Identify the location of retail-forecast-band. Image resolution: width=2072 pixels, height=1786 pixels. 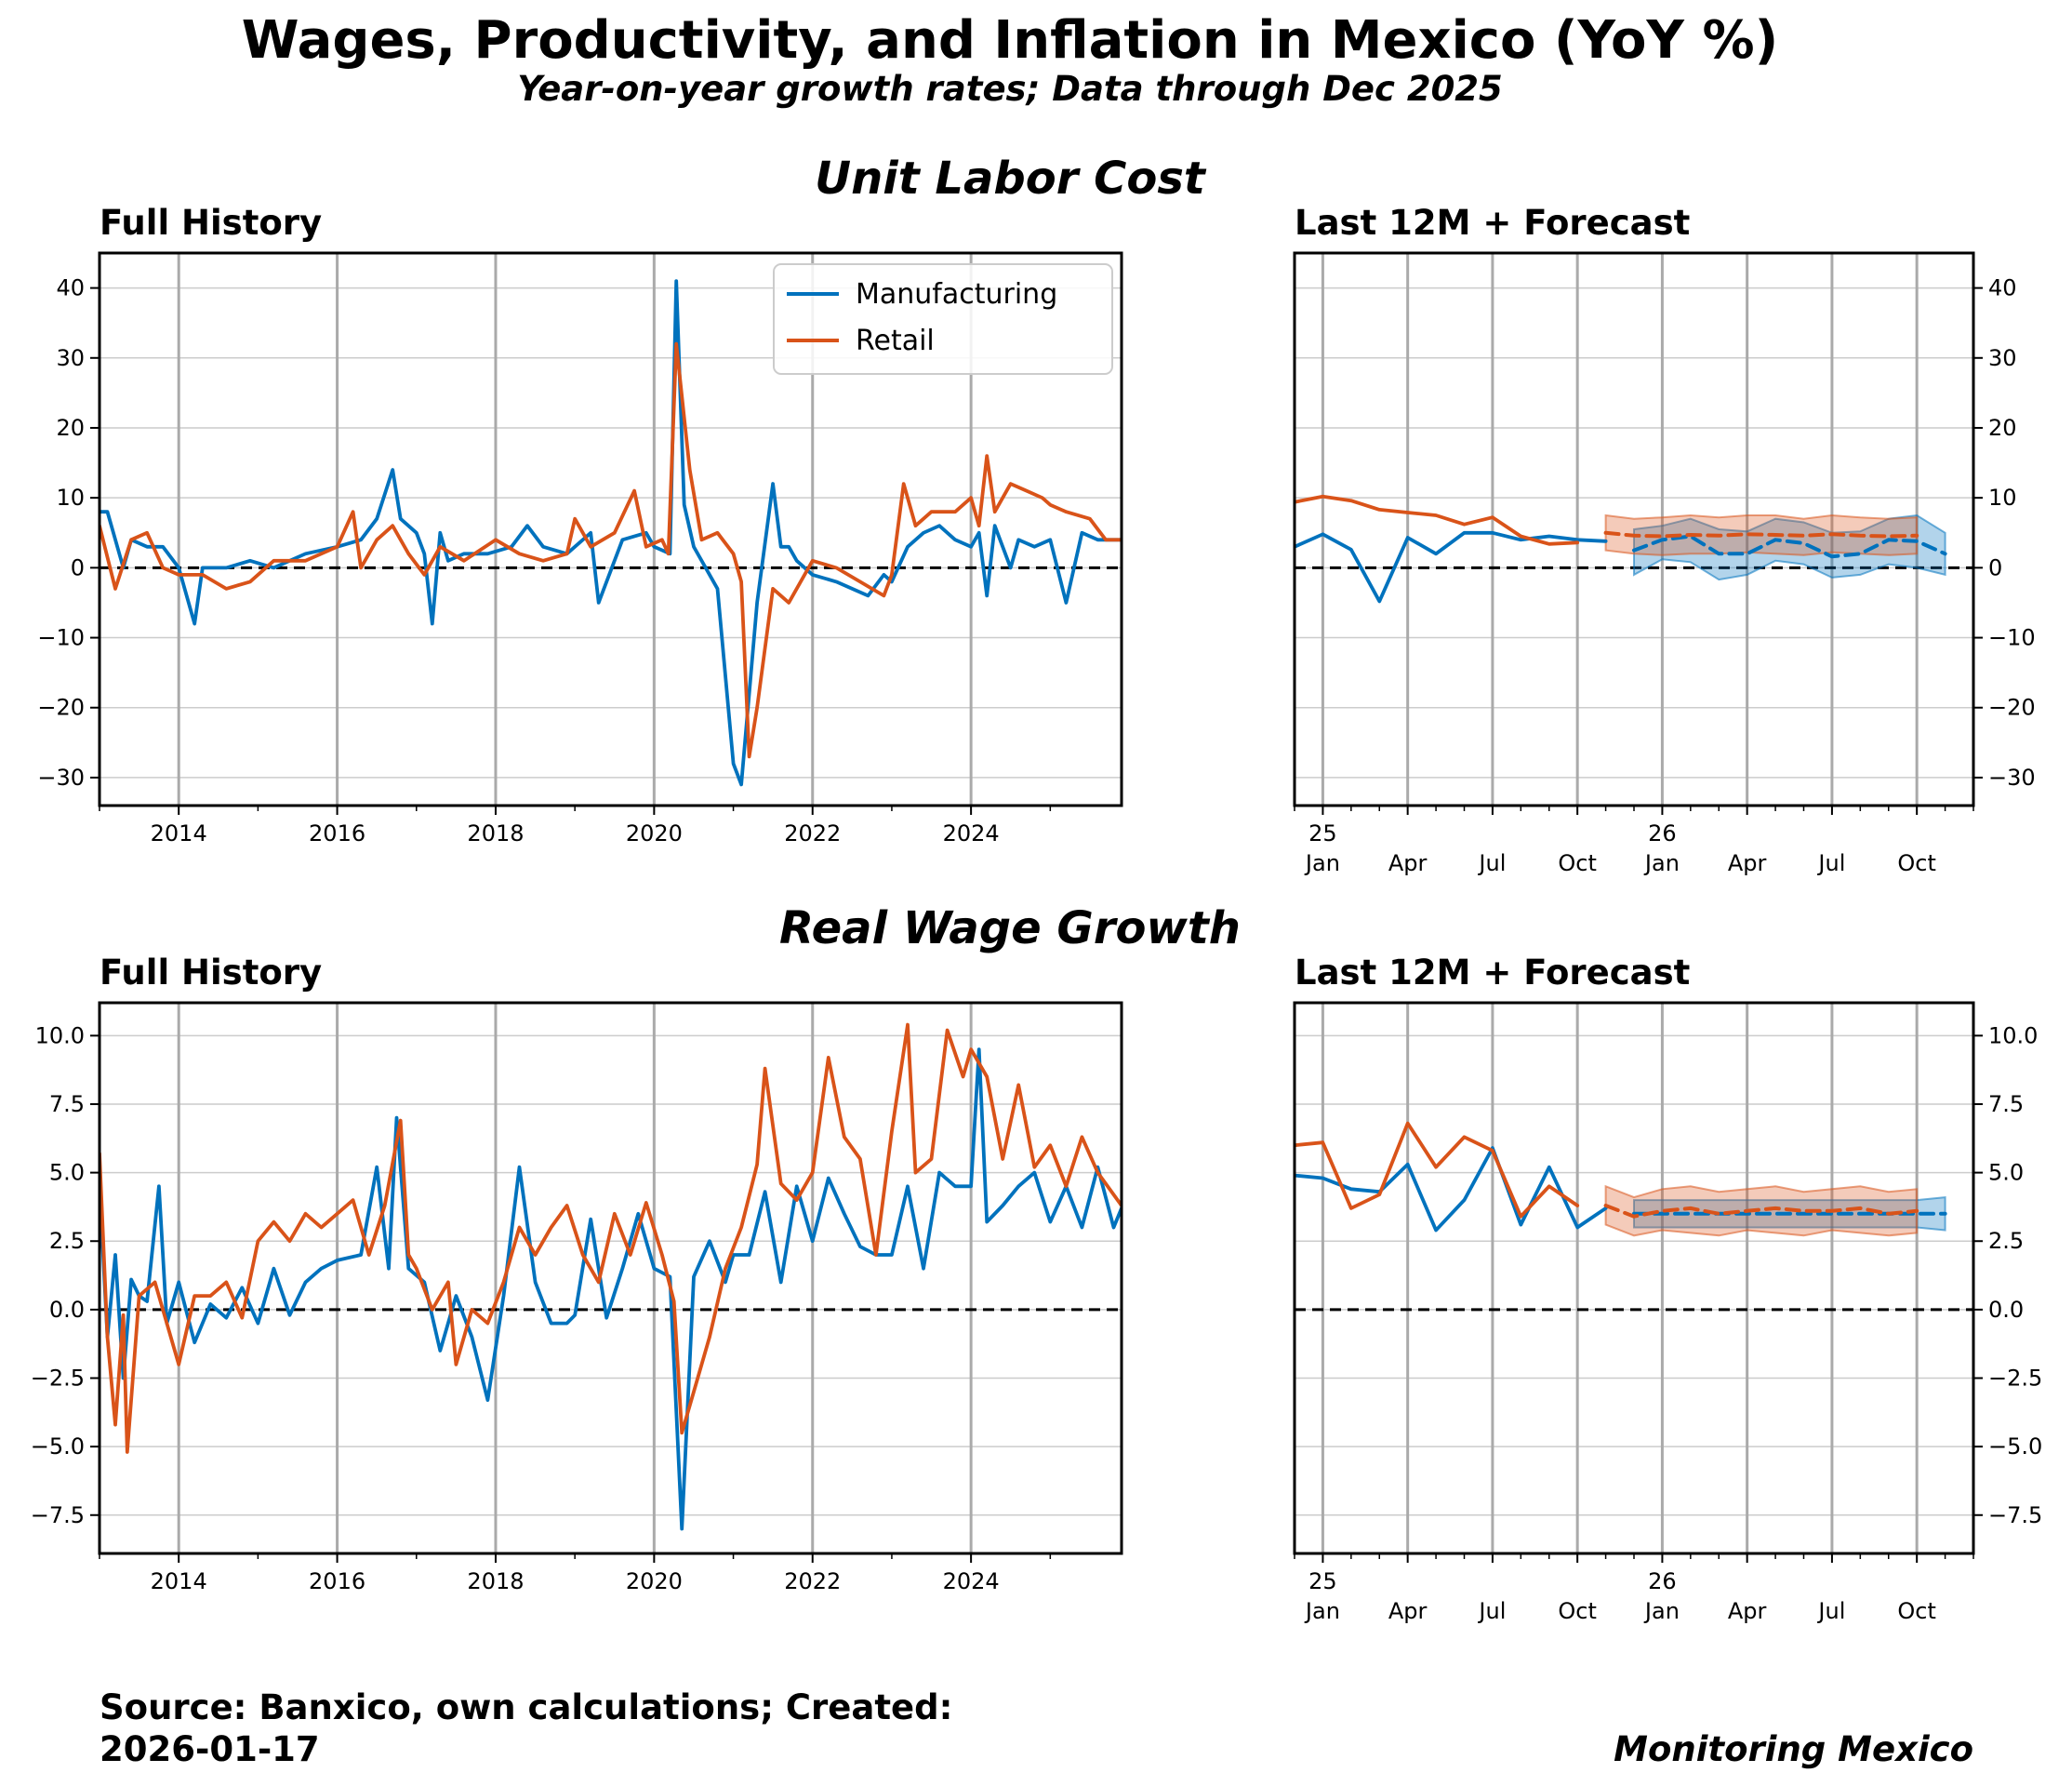
(1762, 1210).